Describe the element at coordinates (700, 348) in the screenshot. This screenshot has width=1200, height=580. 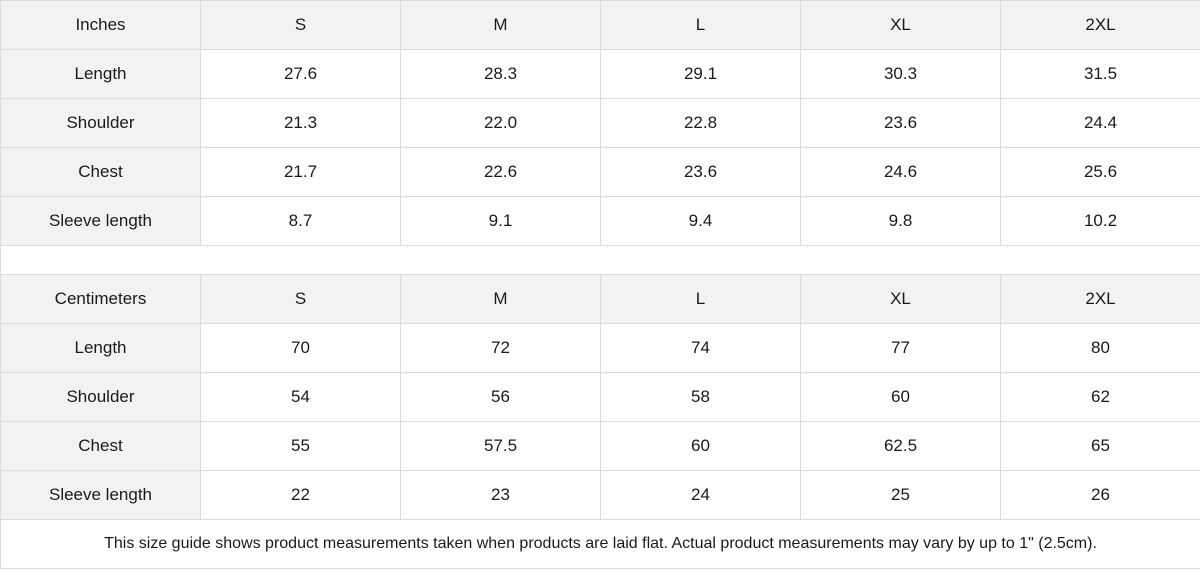
I see `measurement-cell: 74` at that location.